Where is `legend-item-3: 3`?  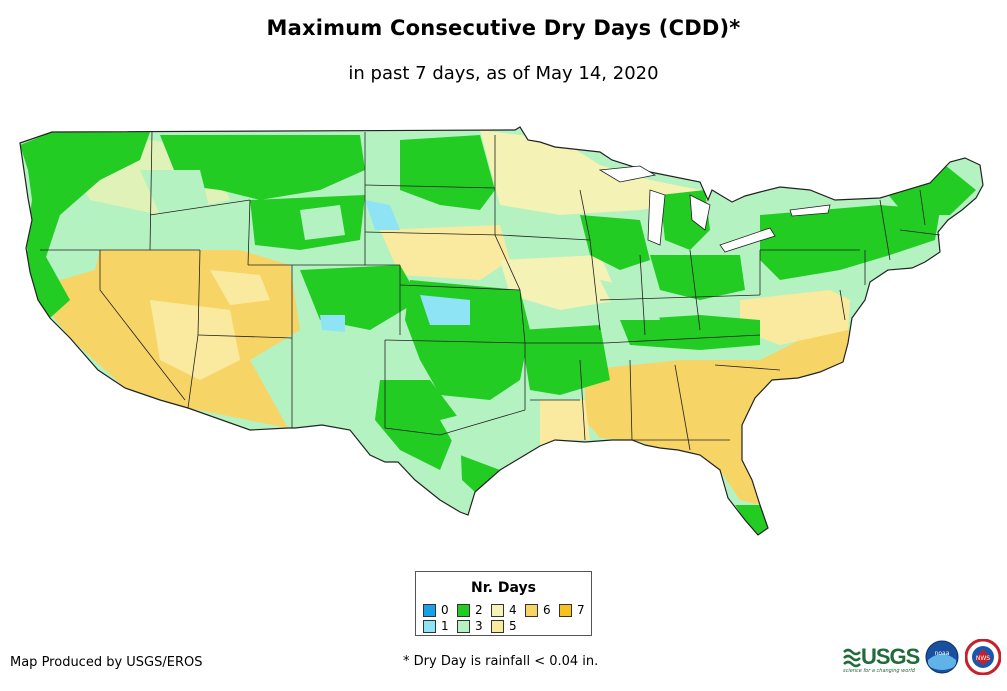 legend-item-3: 3 is located at coordinates (470, 626).